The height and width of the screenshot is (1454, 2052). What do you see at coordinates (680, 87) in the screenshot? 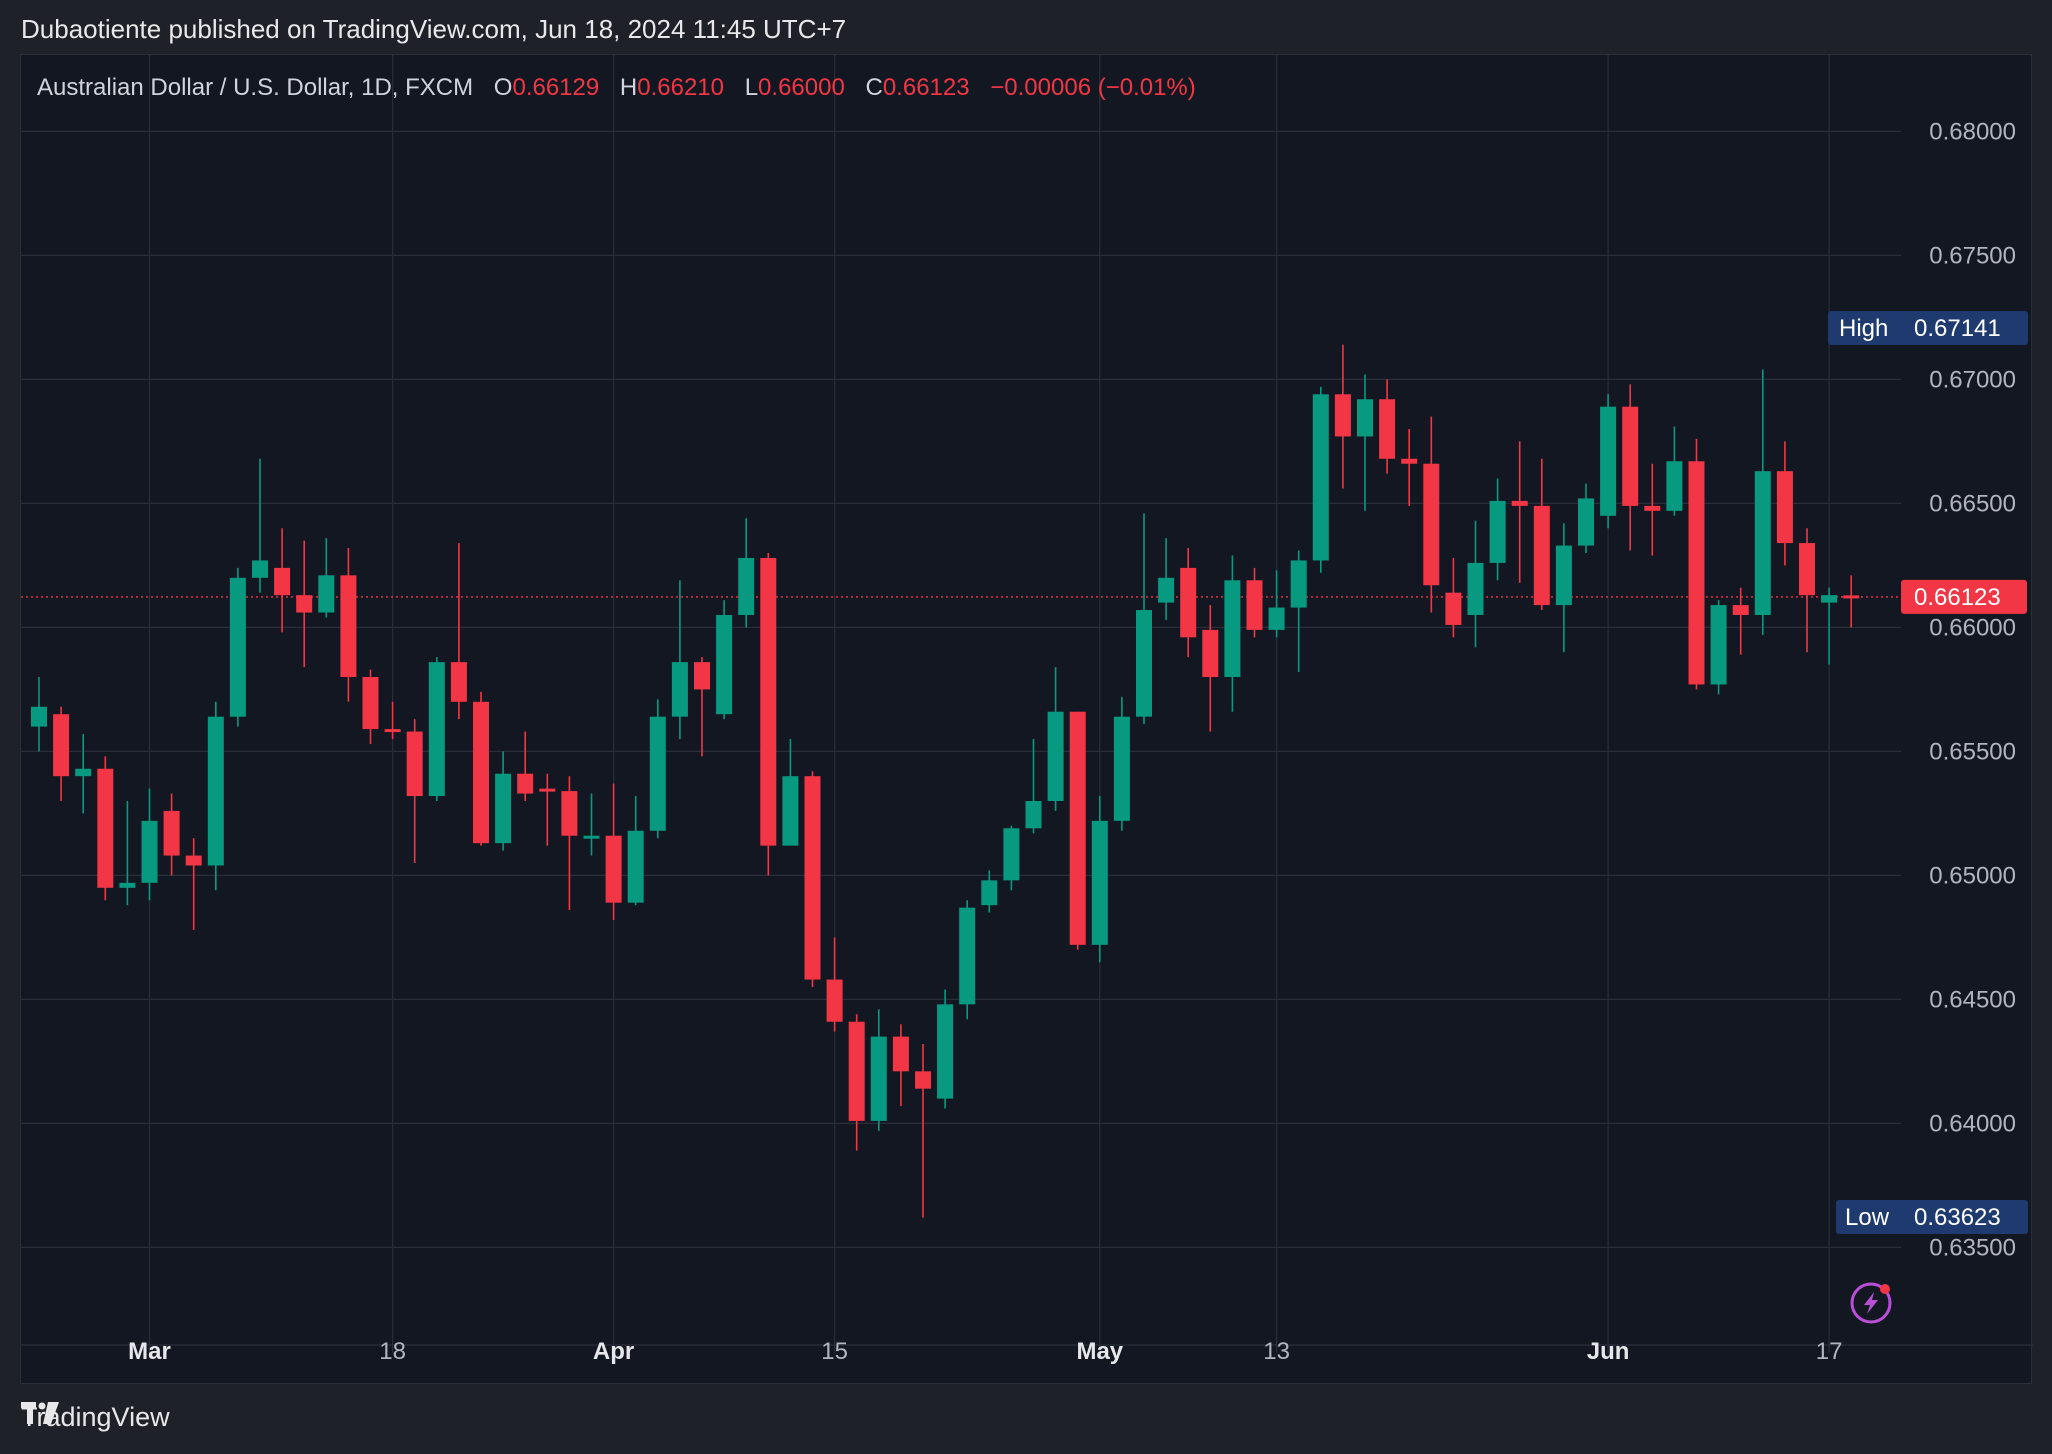
I see `legend-high-value: 0.66210` at bounding box center [680, 87].